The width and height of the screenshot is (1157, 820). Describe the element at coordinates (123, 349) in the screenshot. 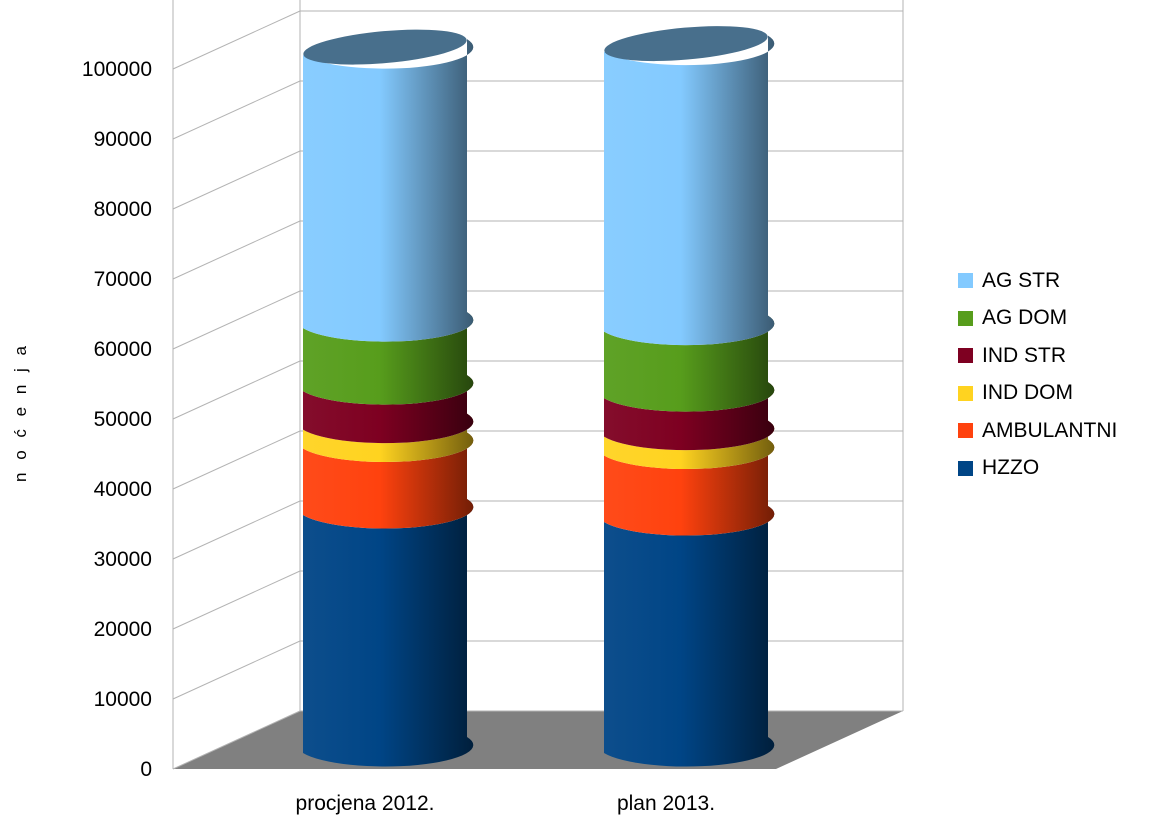

I see `y-tick-label: 60000` at that location.